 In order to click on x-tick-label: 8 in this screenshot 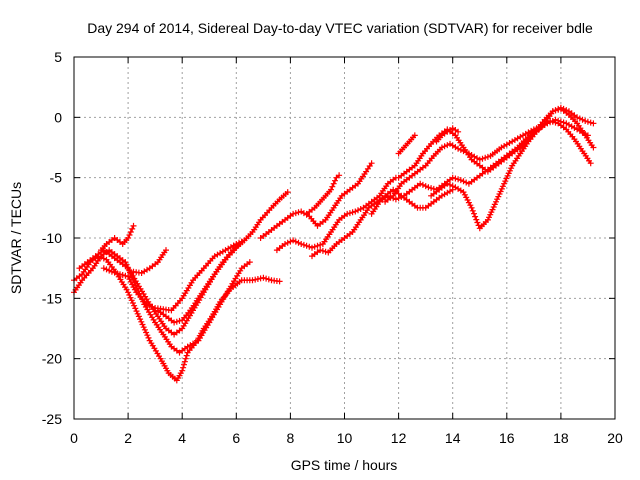, I will do `click(291, 438)`.